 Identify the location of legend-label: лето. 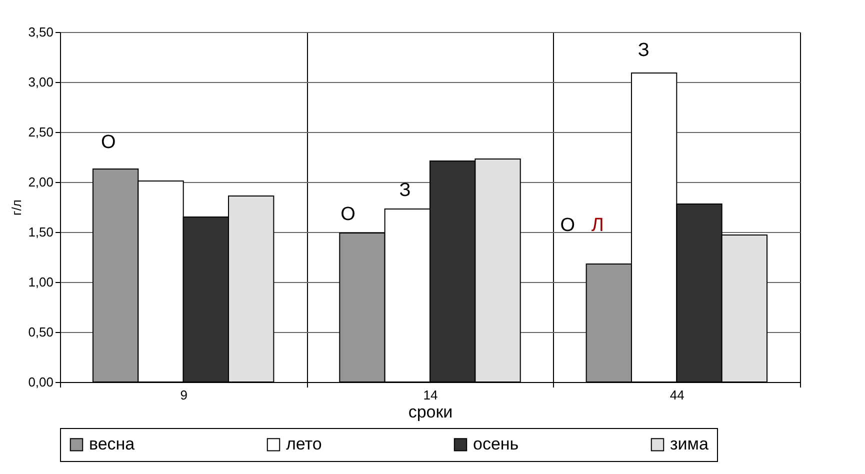
(304, 444).